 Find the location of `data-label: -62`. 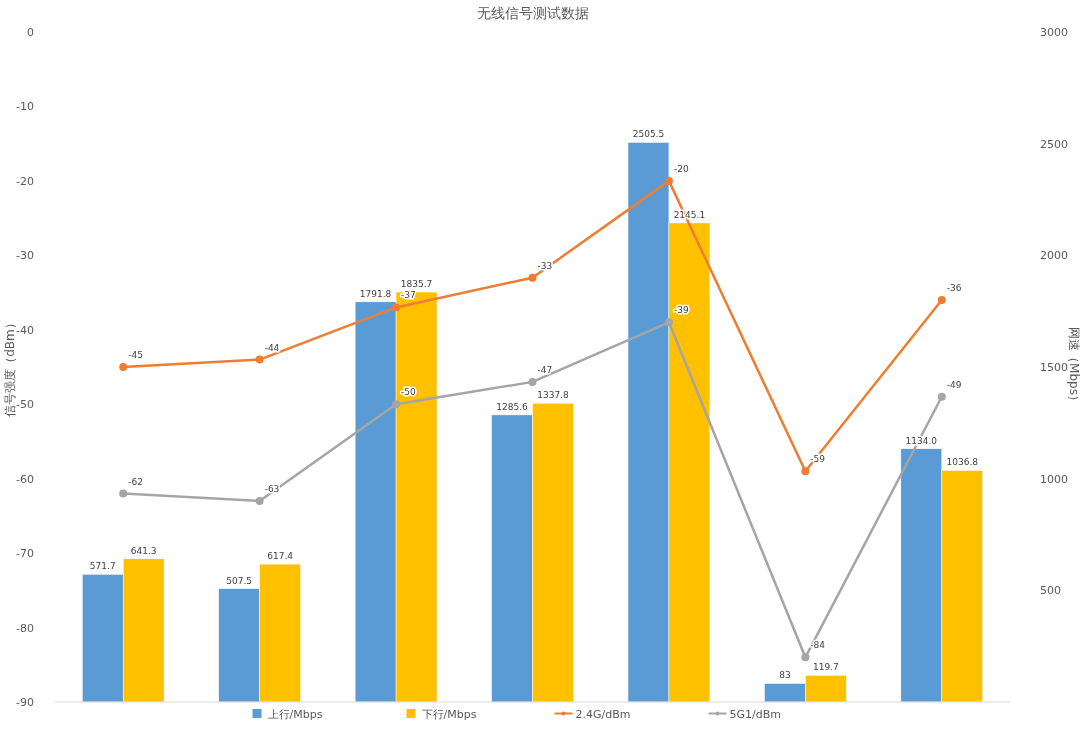

data-label: -62 is located at coordinates (135, 481).